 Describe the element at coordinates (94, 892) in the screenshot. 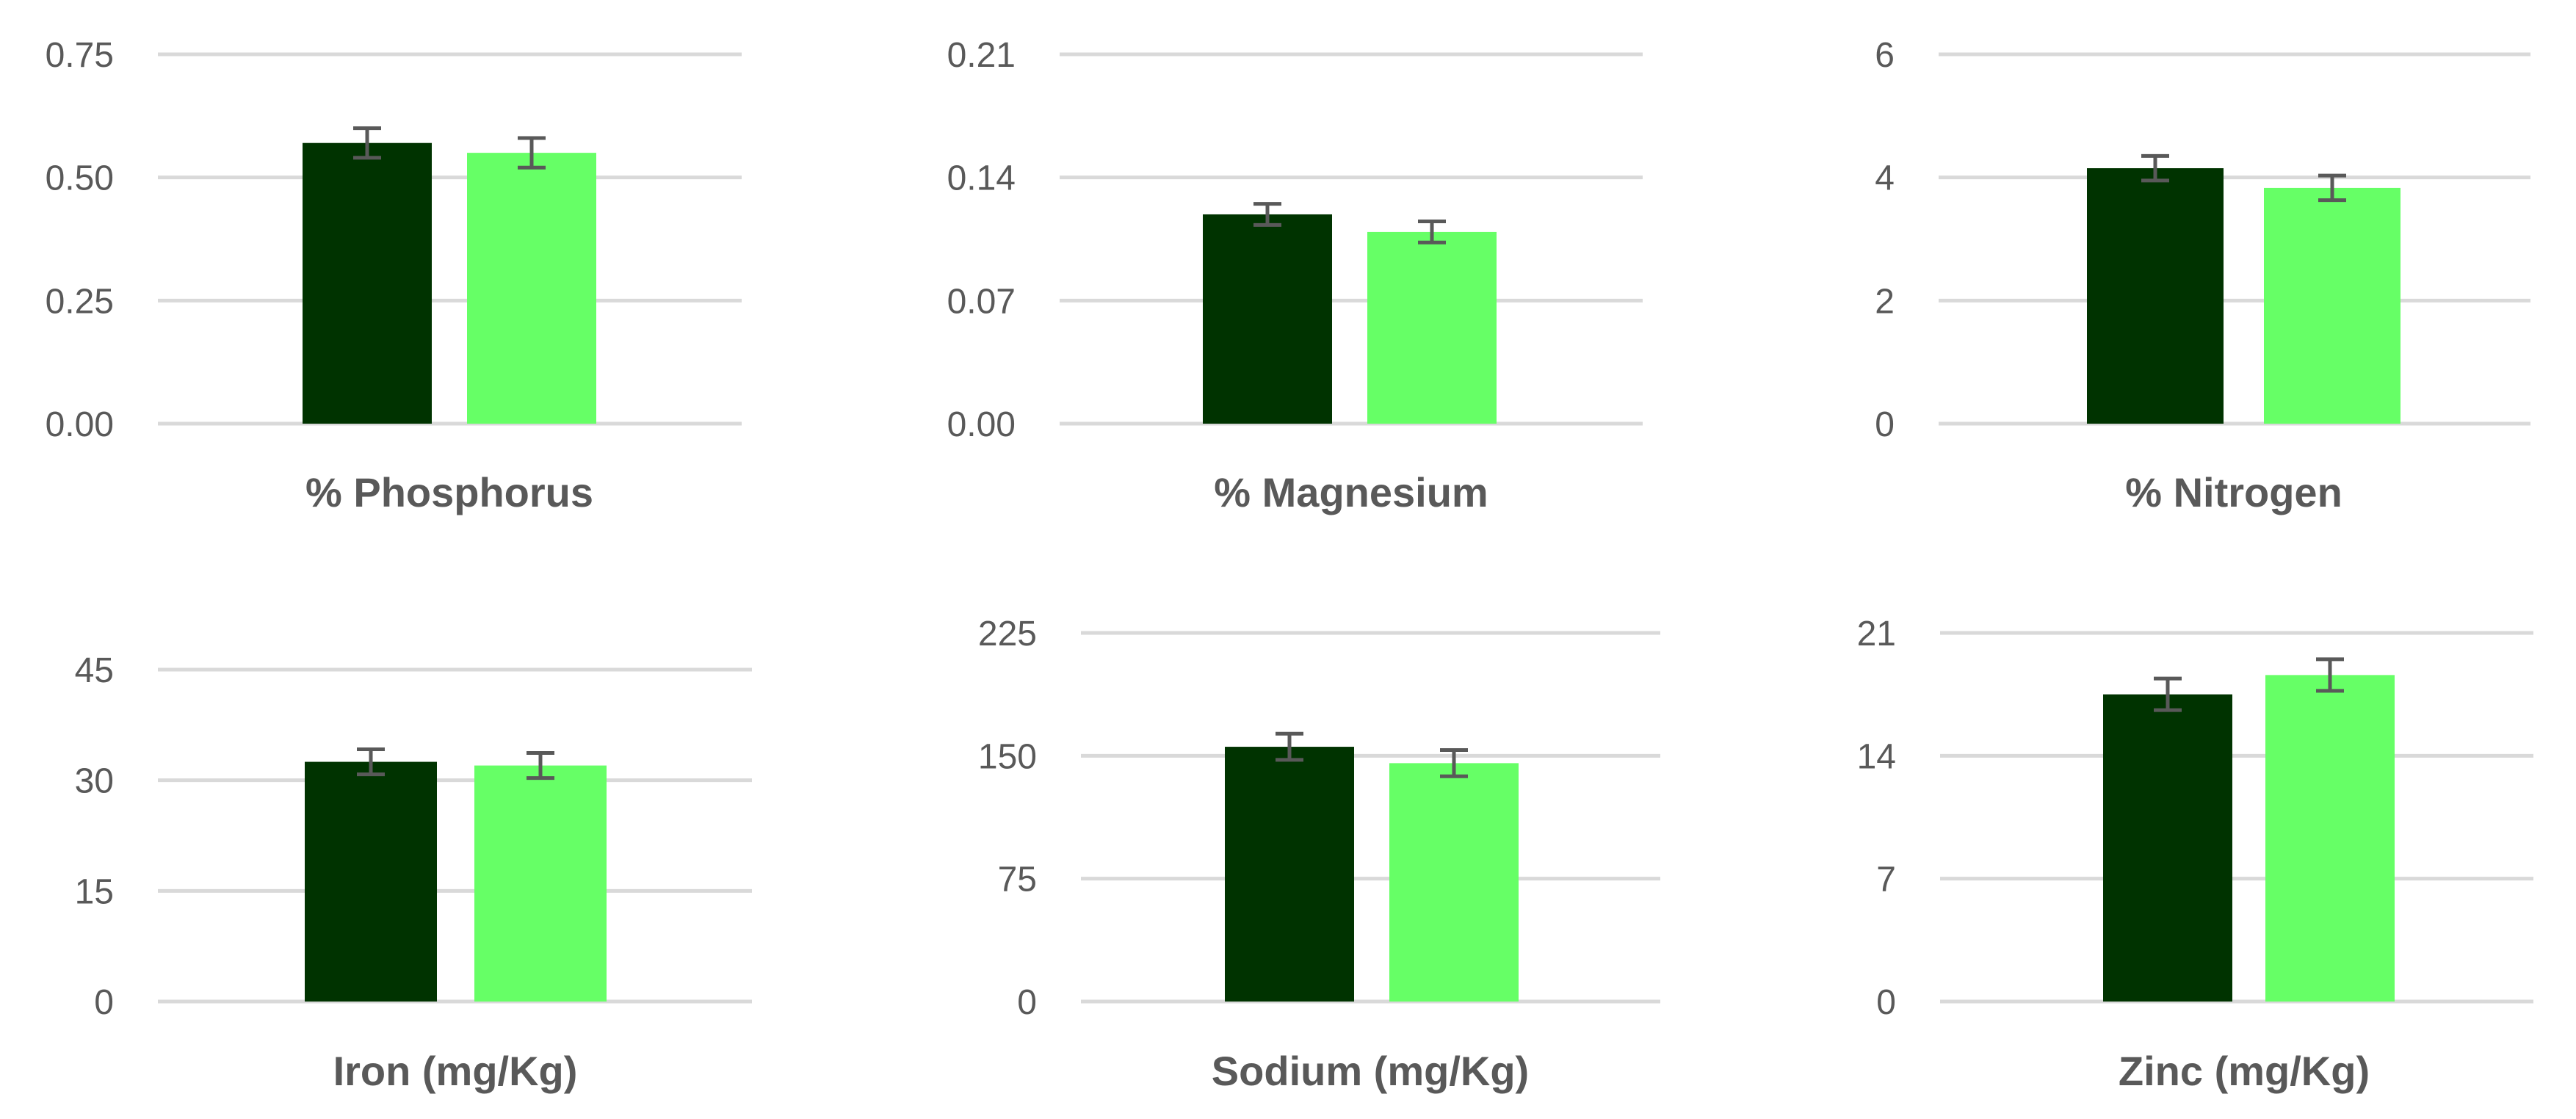

I see `y-tick-label: 15` at that location.